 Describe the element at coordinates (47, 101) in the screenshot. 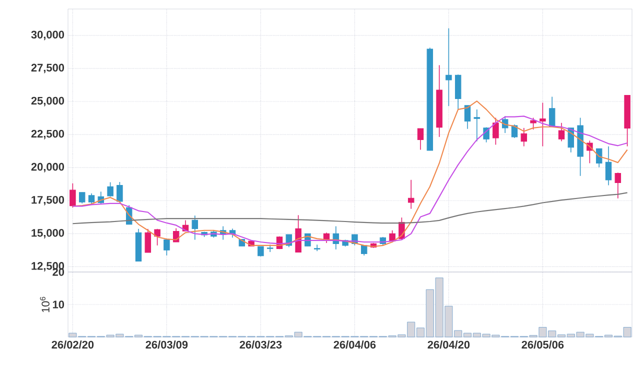

I see `y-tick-label: 25,000` at that location.